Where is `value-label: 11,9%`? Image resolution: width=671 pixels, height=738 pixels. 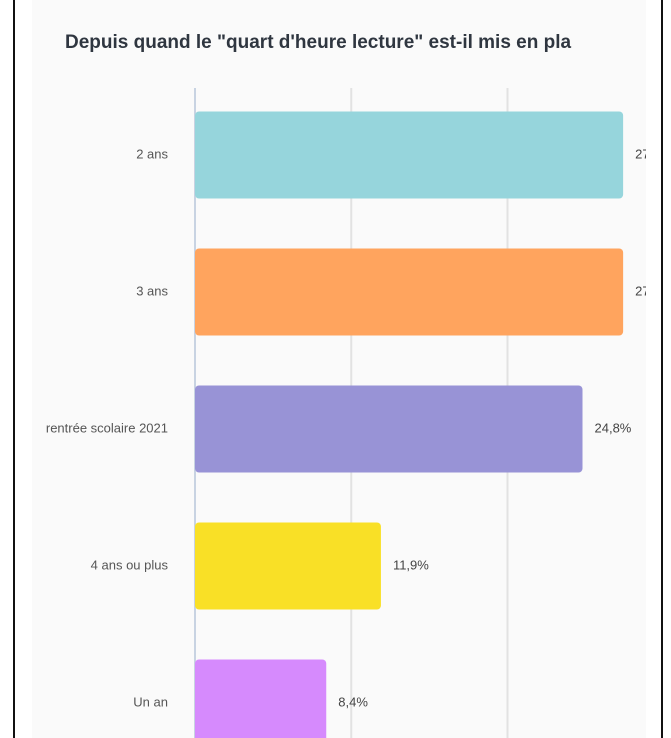
value-label: 11,9% is located at coordinates (411, 564).